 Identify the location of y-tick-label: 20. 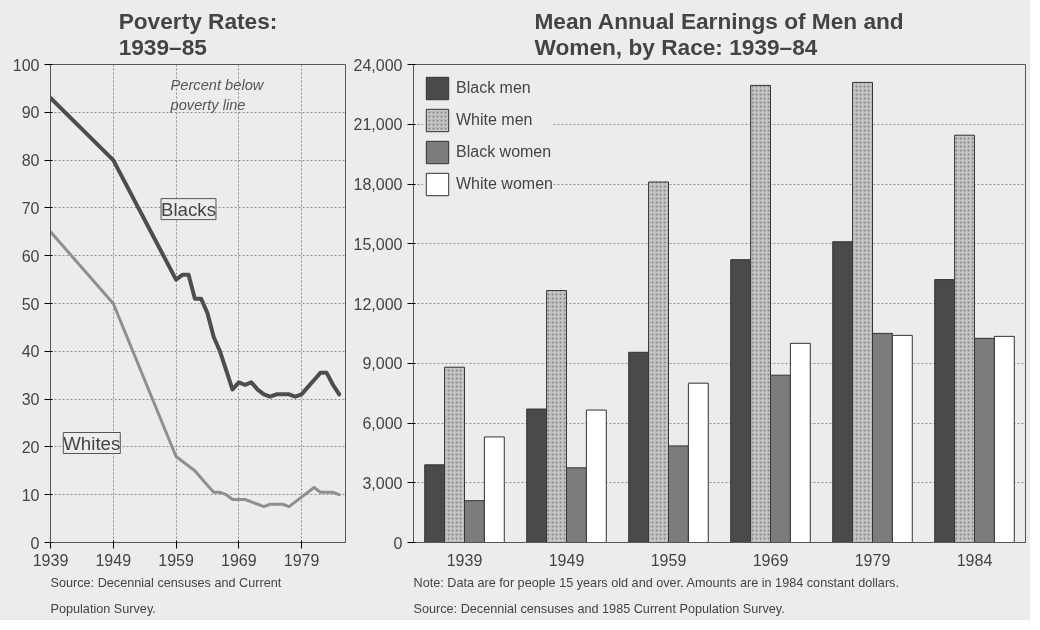
(30, 447).